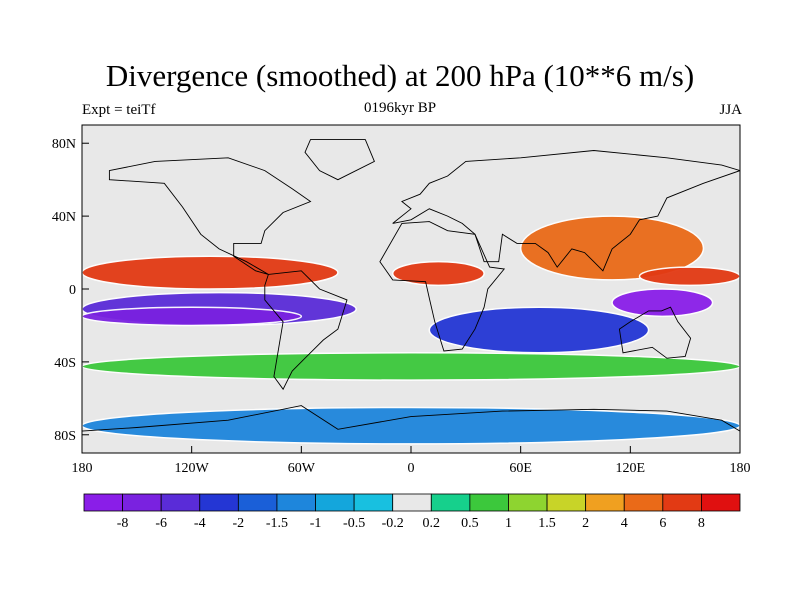 The height and width of the screenshot is (600, 800). I want to click on x-tick-label: 0, so click(411, 468).